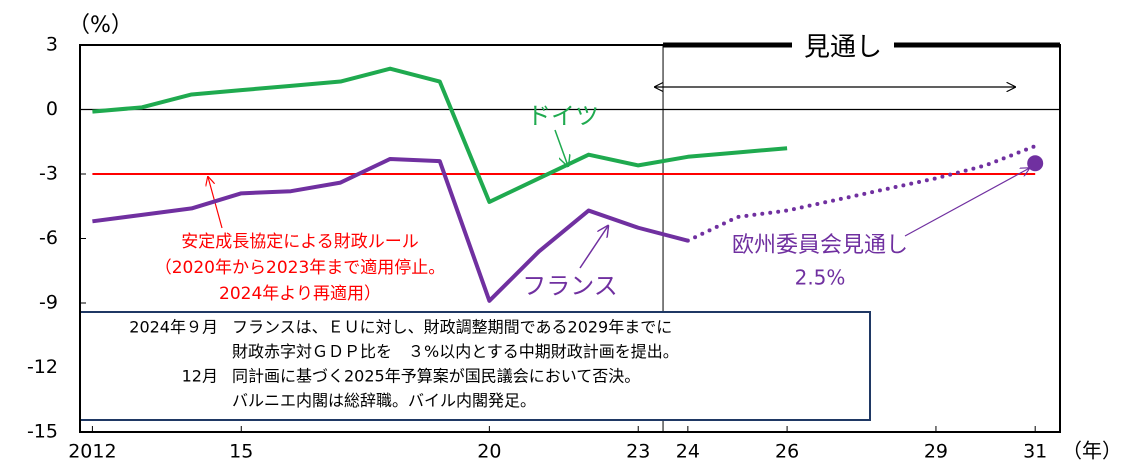 Image resolution: width=1121 pixels, height=465 pixels. I want to click on y-tick-label: -3, so click(48, 174).